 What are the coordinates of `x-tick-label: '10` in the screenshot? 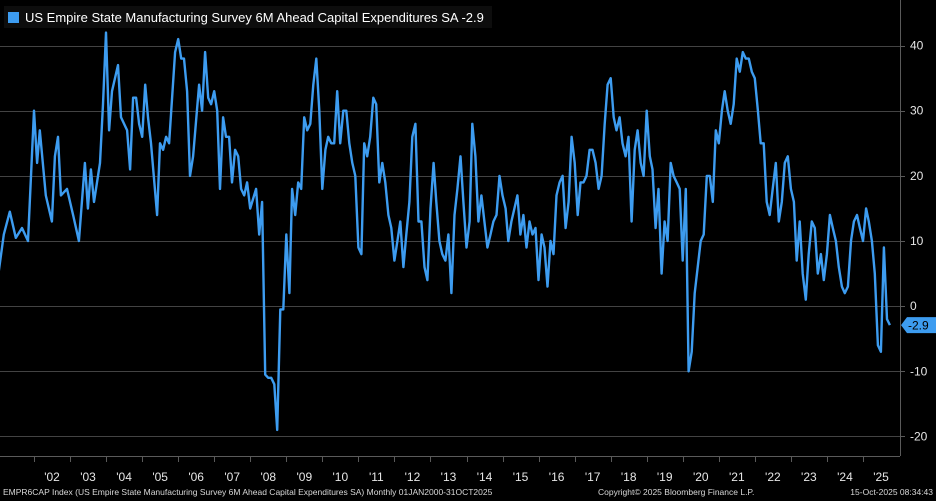 It's located at (341, 477).